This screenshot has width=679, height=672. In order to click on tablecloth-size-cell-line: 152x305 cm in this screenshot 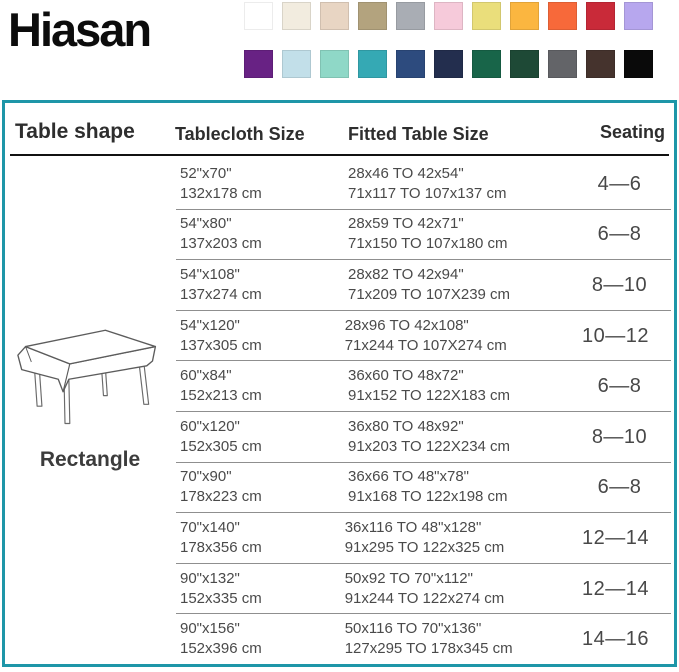, I will do `click(221, 446)`.